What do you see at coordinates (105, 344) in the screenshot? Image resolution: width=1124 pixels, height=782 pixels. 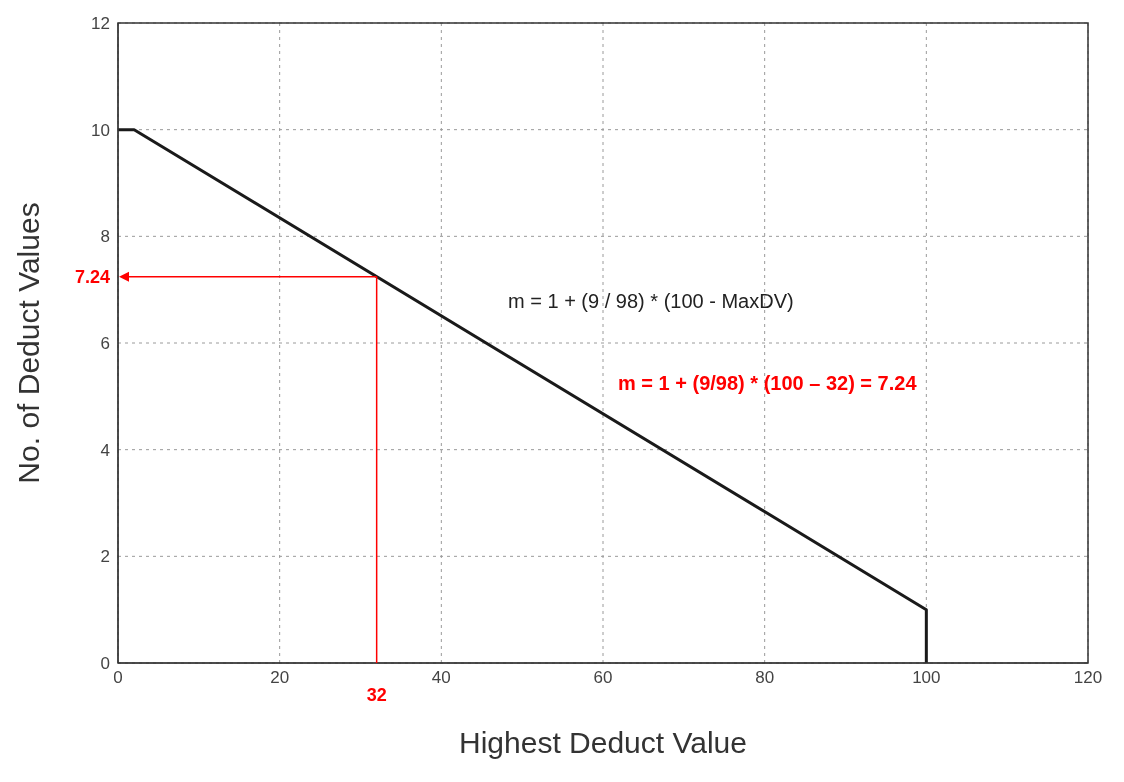 I see `y-tick-label: 6` at bounding box center [105, 344].